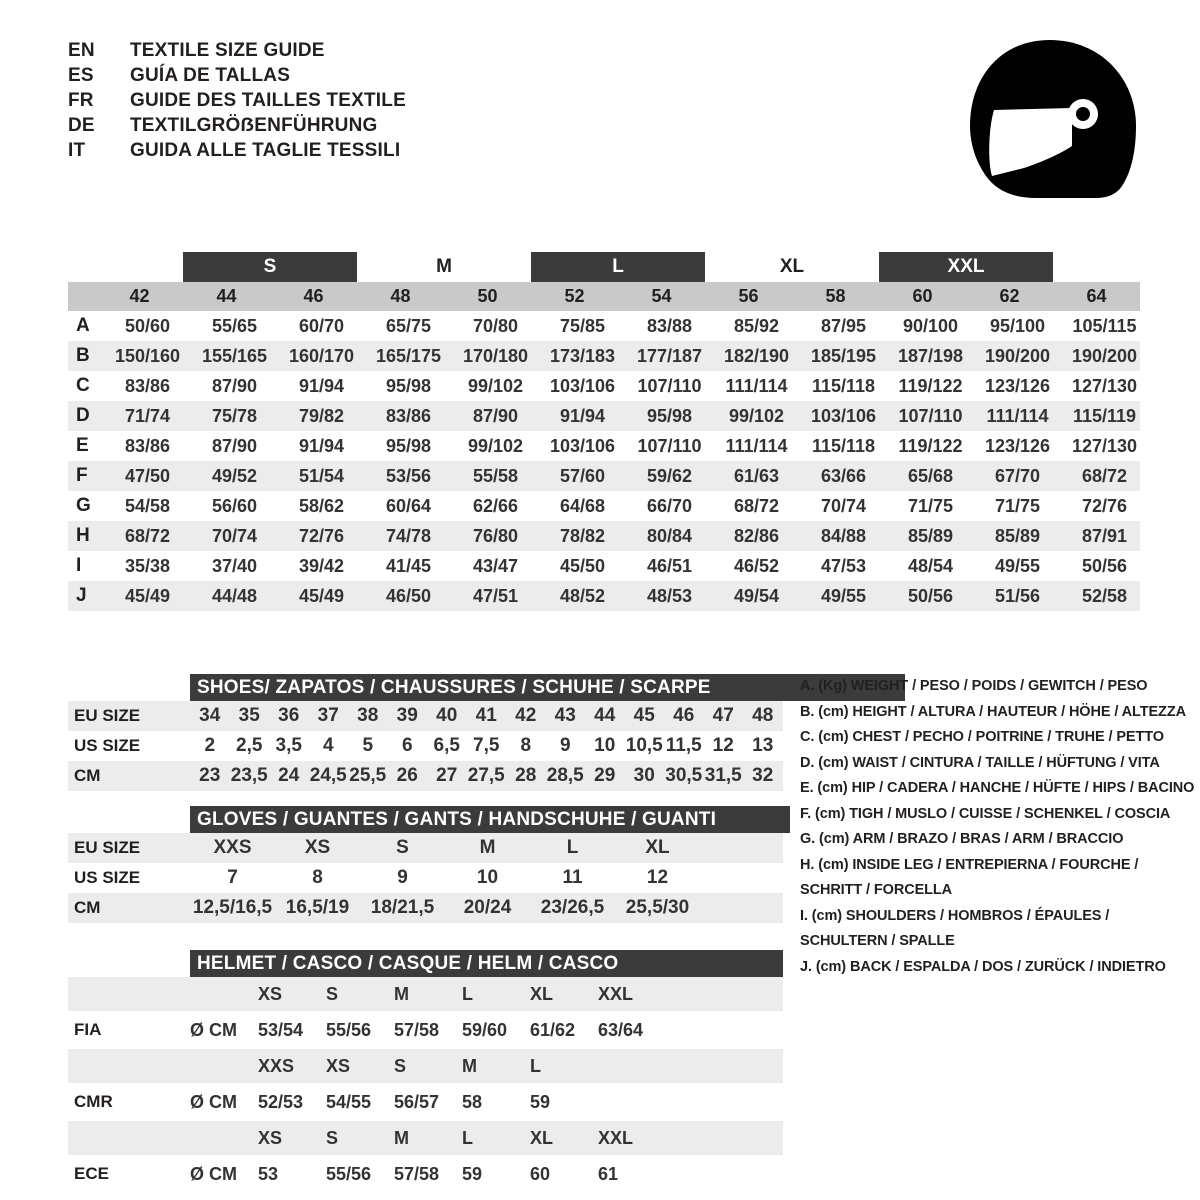 The width and height of the screenshot is (1200, 1200). Describe the element at coordinates (147, 475) in the screenshot. I see `measurement-cell: 47/50` at that location.